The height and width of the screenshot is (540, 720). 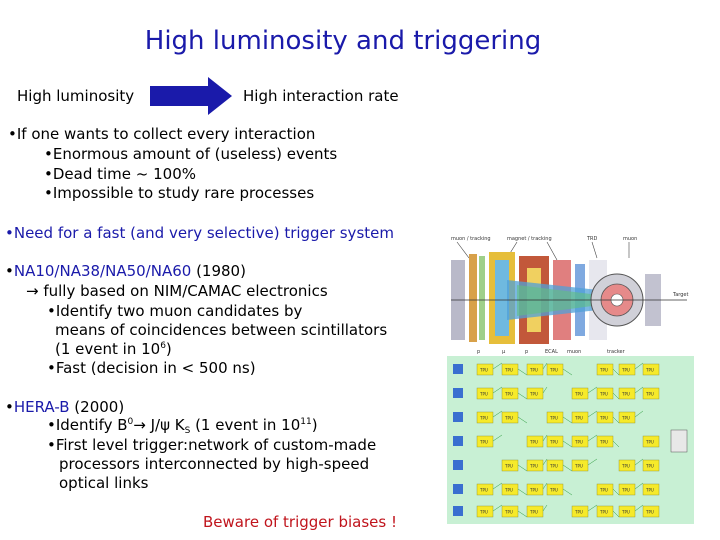 I want to click on fig-top-label-1: magnet / tracking, so click(x=529, y=239).